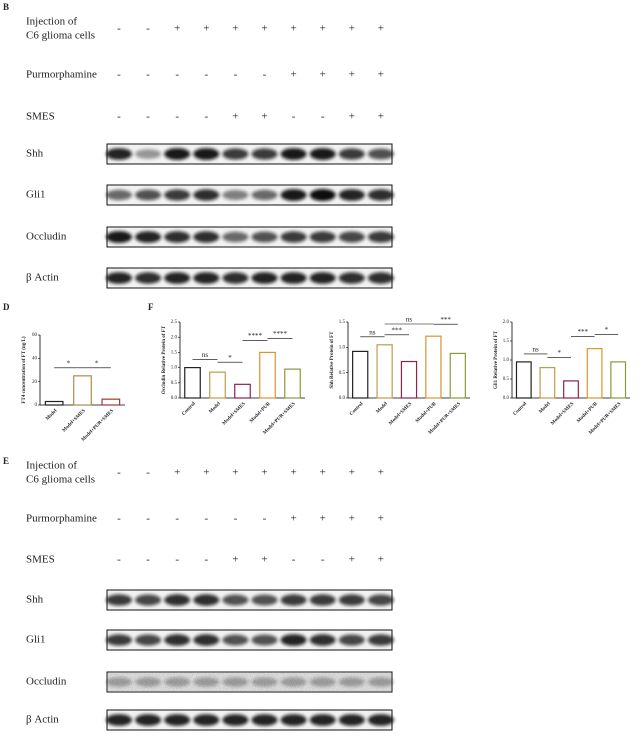 The height and width of the screenshot is (742, 642). Describe the element at coordinates (36, 405) in the screenshot. I see `y-tick-label: 0` at that location.